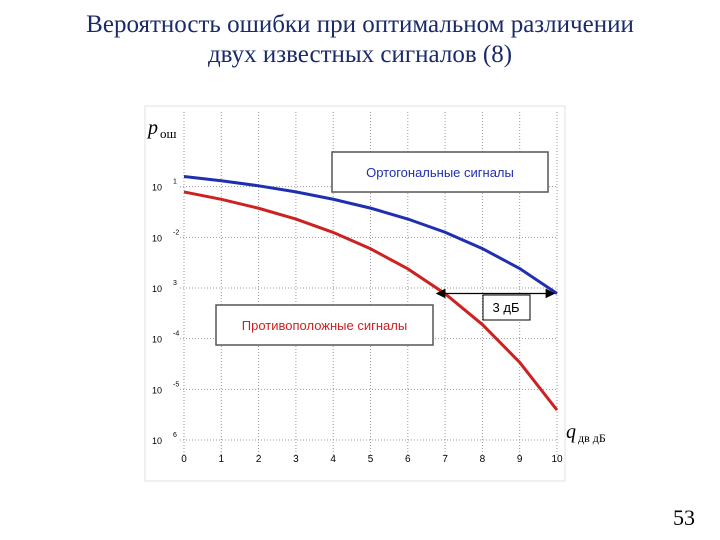  Describe the element at coordinates (483, 459) in the screenshot. I see `x-tick-label: 8` at that location.